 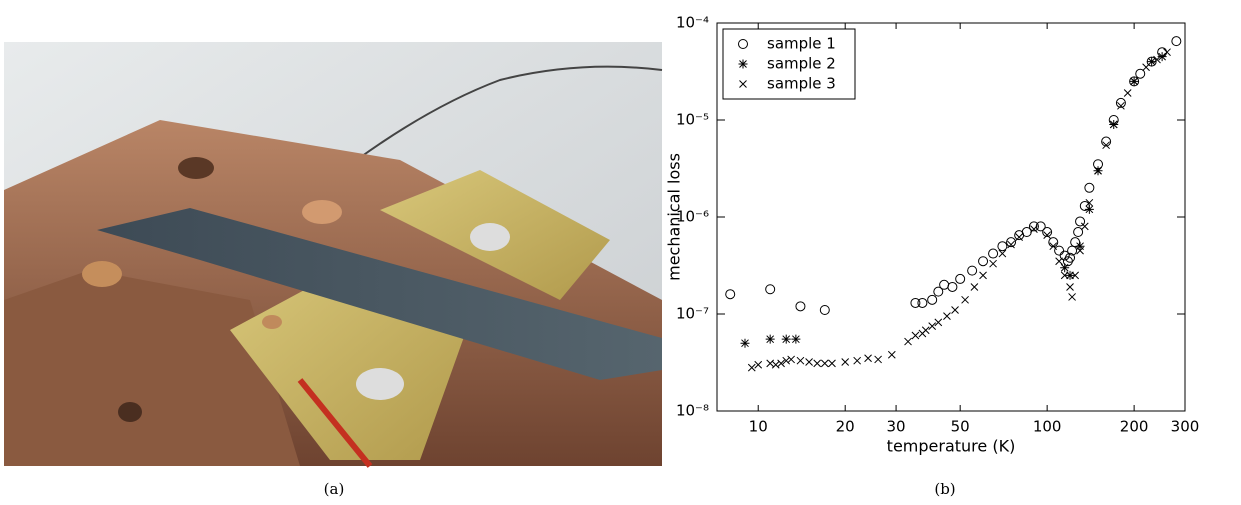 What do you see at coordinates (674, 217) in the screenshot?
I see `y-axis-label: mechanical loss` at bounding box center [674, 217].